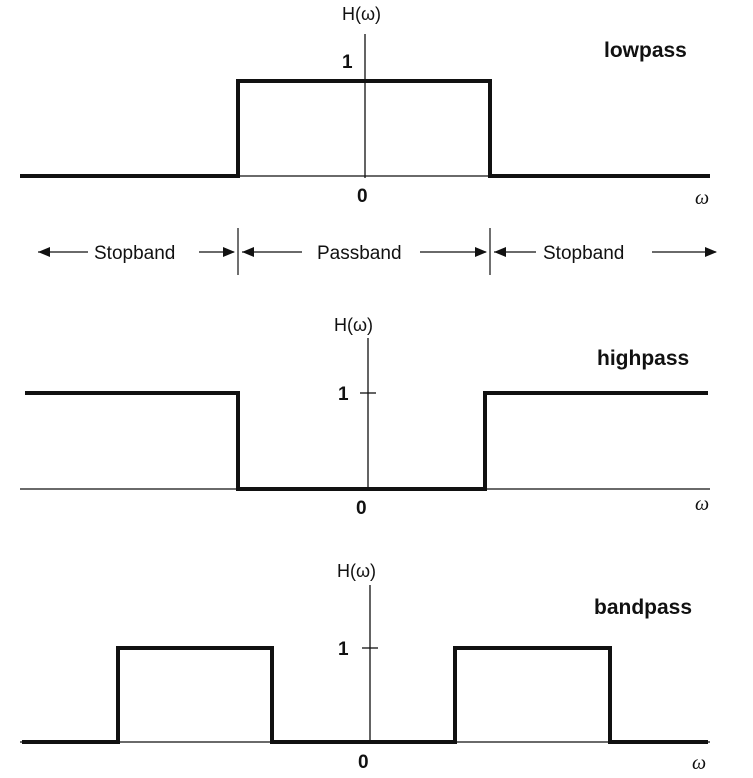 This screenshot has width=753, height=778. I want to click on passband-label: Passband, so click(359, 253).